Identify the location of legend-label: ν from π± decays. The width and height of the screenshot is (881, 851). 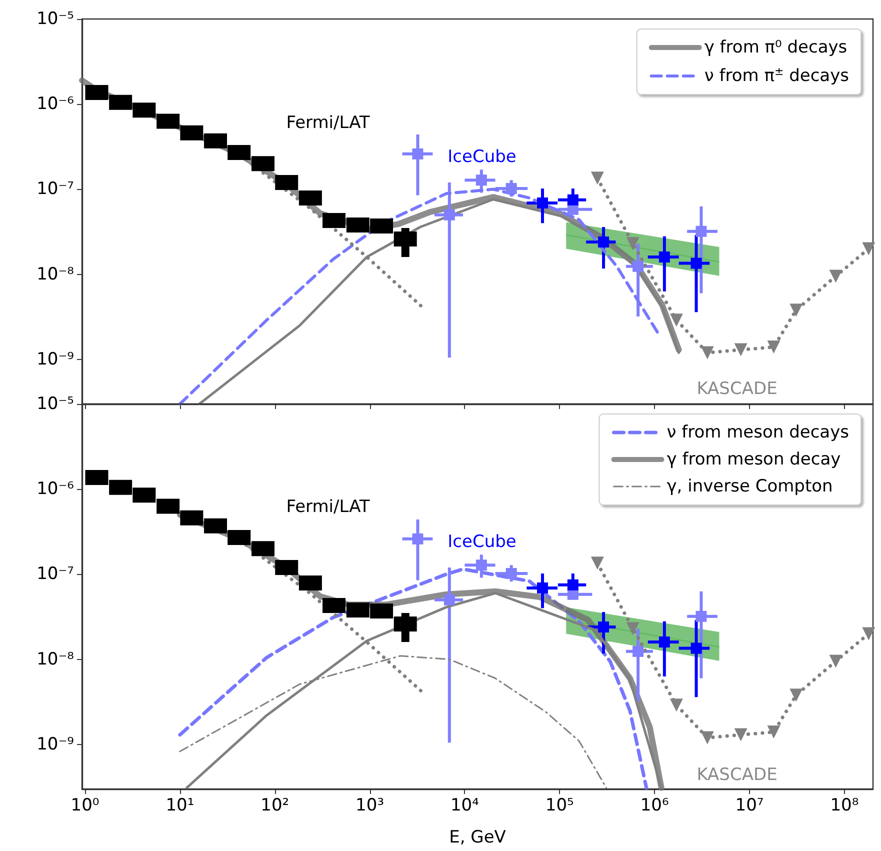
(777, 75).